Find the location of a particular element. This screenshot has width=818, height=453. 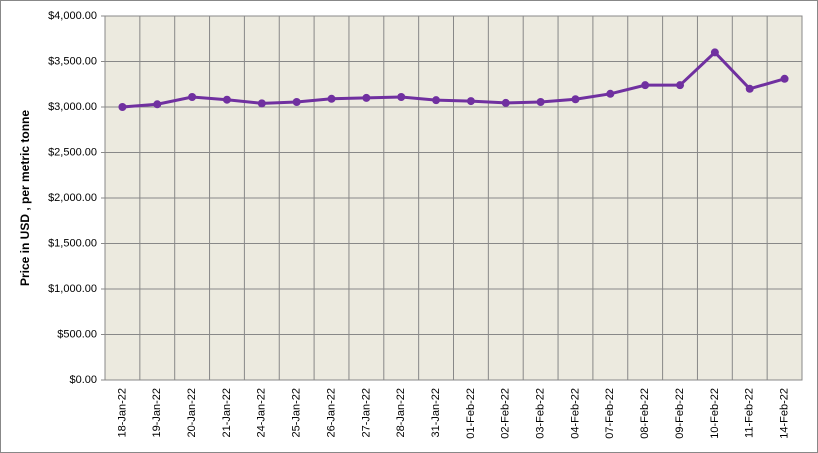

y-tick-label: $3,500.00 is located at coordinates (72, 61).